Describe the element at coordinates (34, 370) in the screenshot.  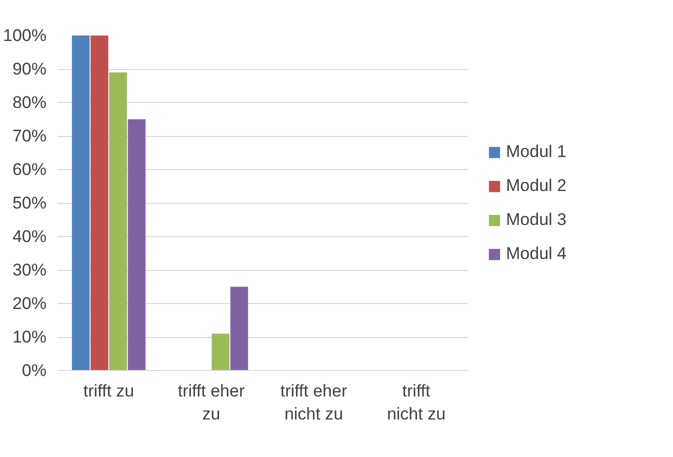
I see `y-tick-label: 0%` at that location.